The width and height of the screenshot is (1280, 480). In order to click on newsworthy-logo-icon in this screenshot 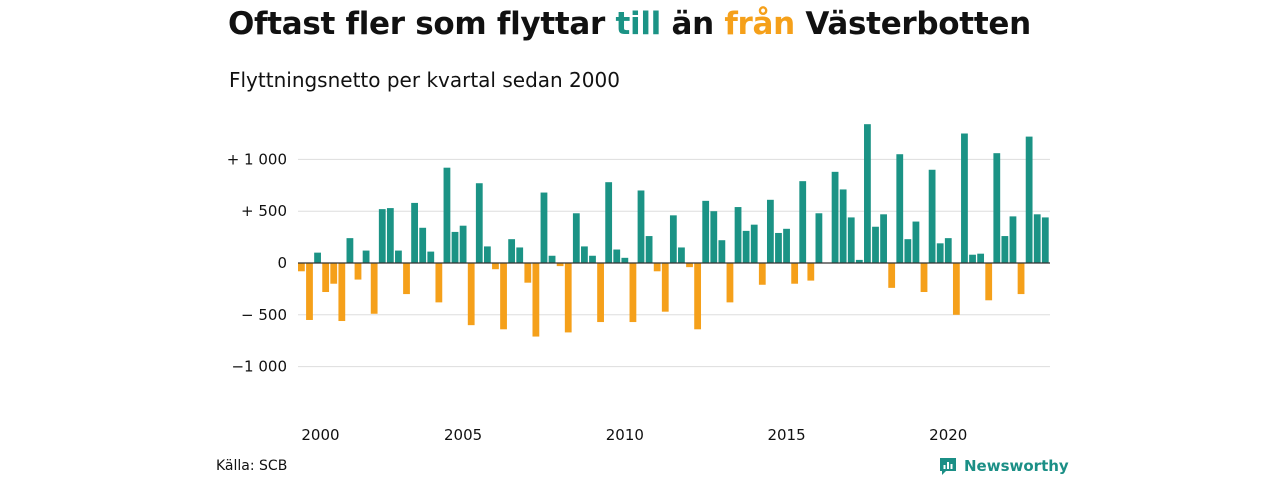, I will do `click(948, 466)`.